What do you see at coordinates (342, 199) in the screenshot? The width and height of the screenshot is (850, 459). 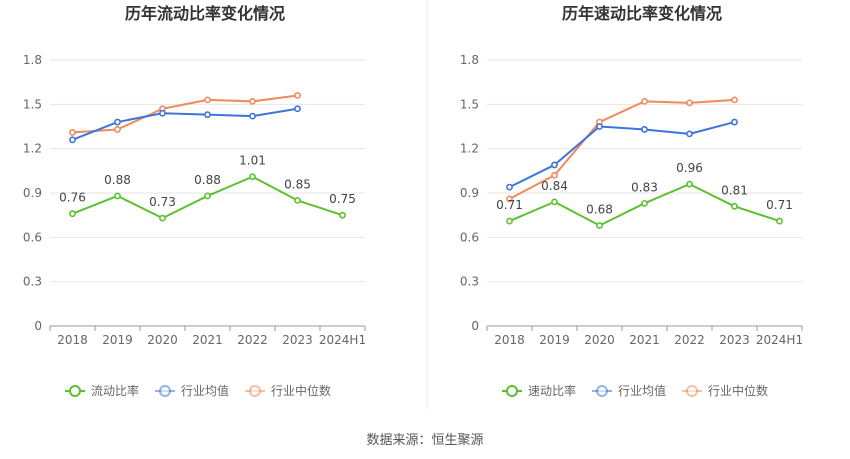 I see `data-label: 0.75` at bounding box center [342, 199].